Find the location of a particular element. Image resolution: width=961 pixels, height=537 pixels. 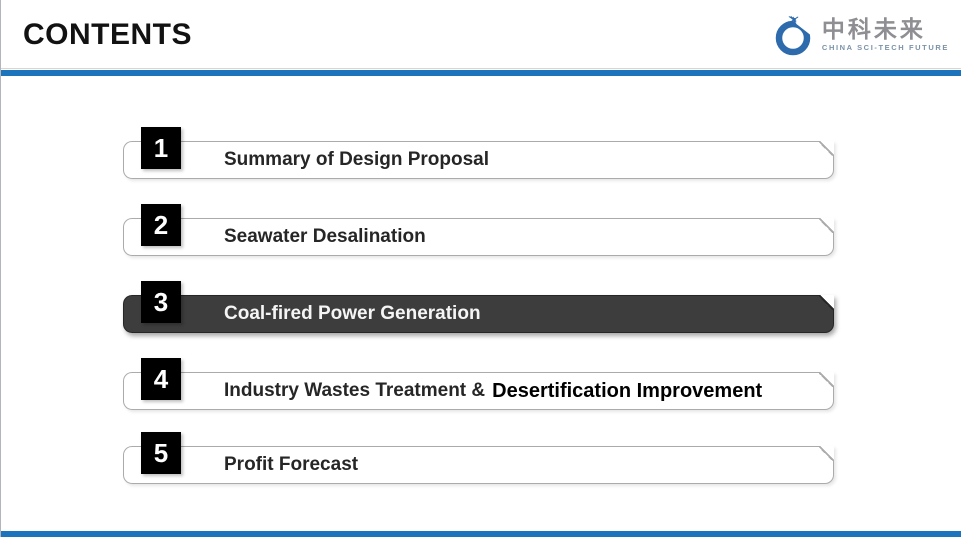

company-logo: ✈ 中科未来 CHINA SCI-TECH FUTURE is located at coordinates (860, 34).